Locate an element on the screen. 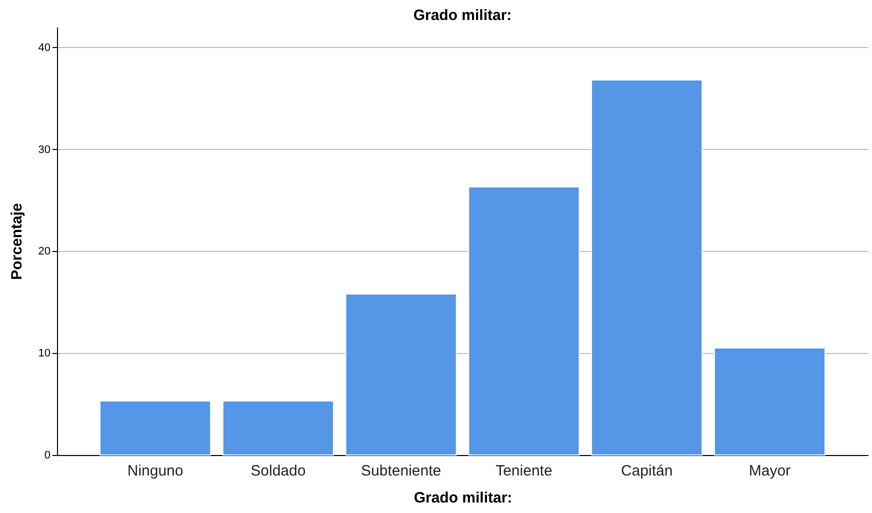  y-tick-label: 0 is located at coordinates (47, 456).